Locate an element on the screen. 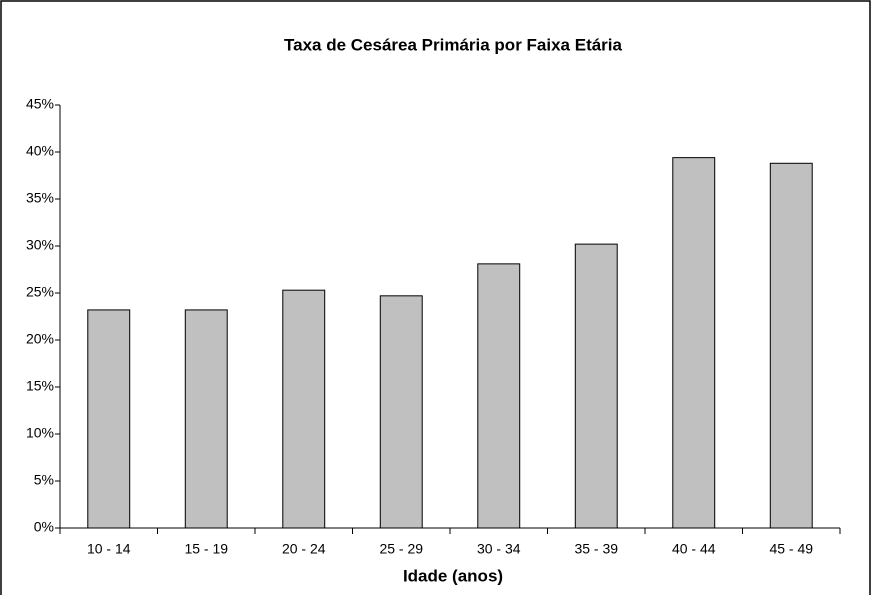 The image size is (872, 595). y-tick-label: 20% is located at coordinates (40, 339).